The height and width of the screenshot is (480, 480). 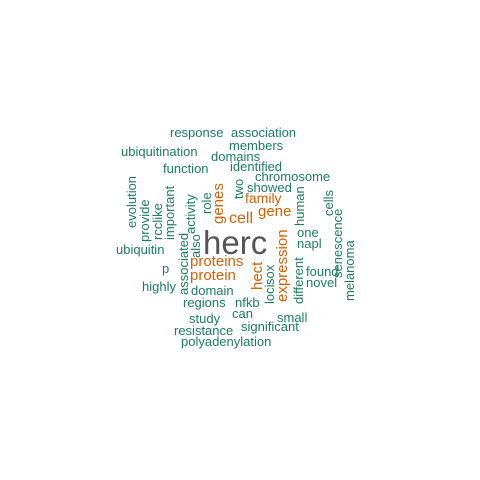 What do you see at coordinates (197, 132) in the screenshot?
I see `word-response: response` at bounding box center [197, 132].